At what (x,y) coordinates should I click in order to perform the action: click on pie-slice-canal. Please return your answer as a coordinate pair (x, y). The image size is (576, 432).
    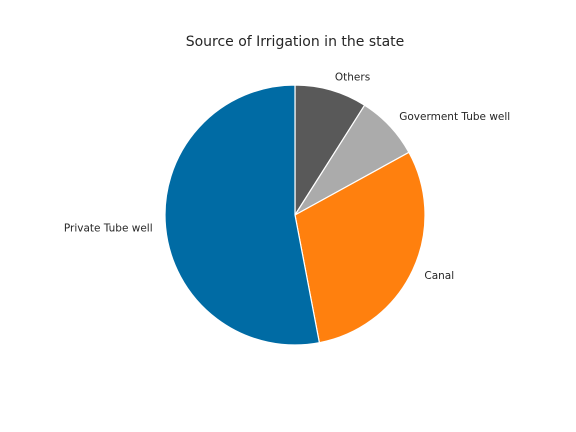
    Looking at the image, I should click on (360, 247).